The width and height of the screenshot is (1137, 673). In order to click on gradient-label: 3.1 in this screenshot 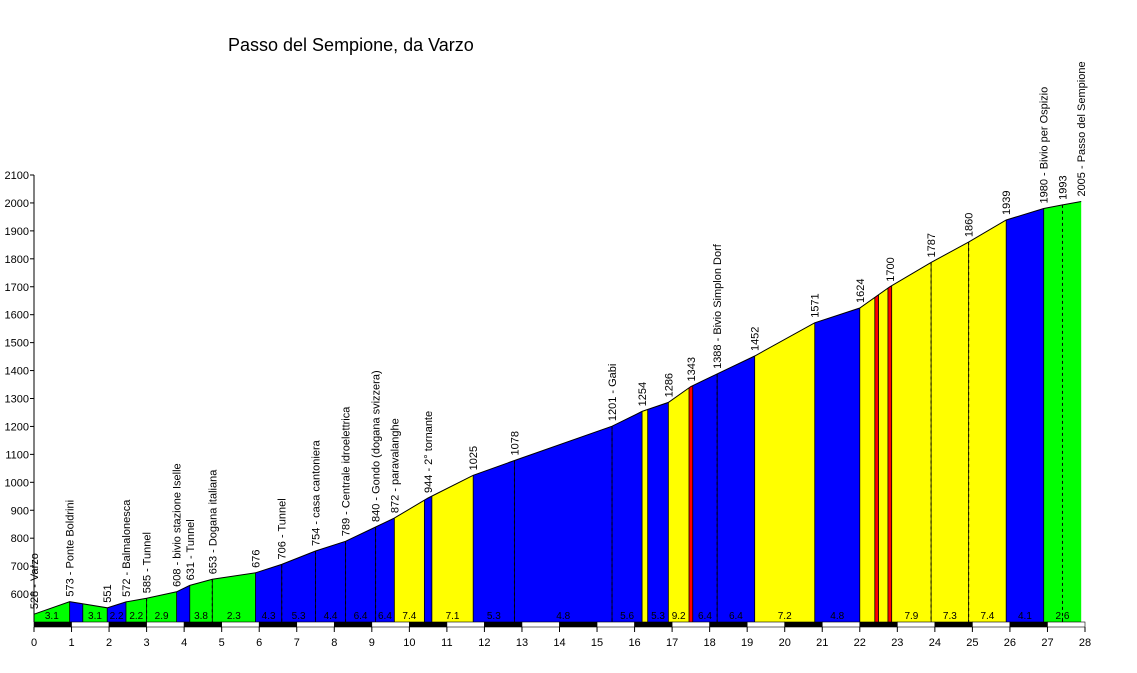, I will do `click(95, 616)`.